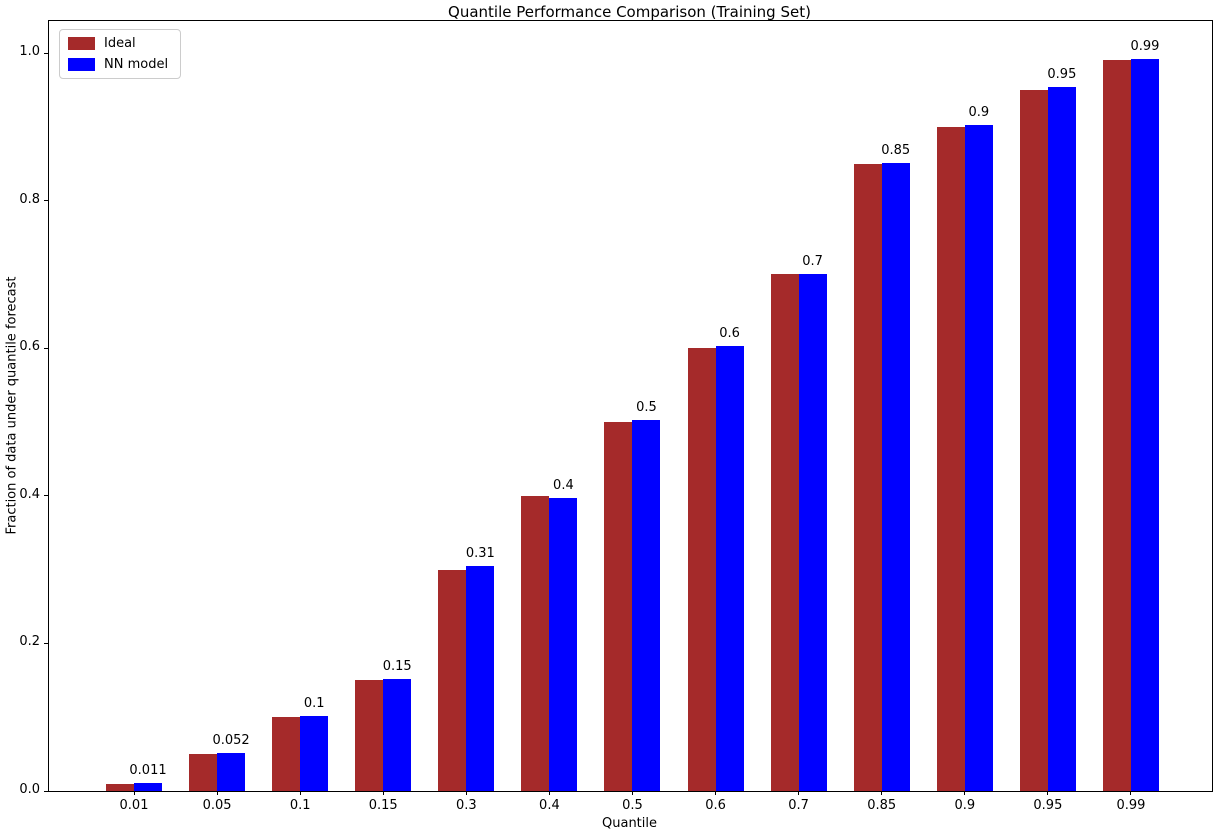 The image size is (1213, 835). Describe the element at coordinates (29, 642) in the screenshot. I see `y-tick-label: 0.2` at that location.